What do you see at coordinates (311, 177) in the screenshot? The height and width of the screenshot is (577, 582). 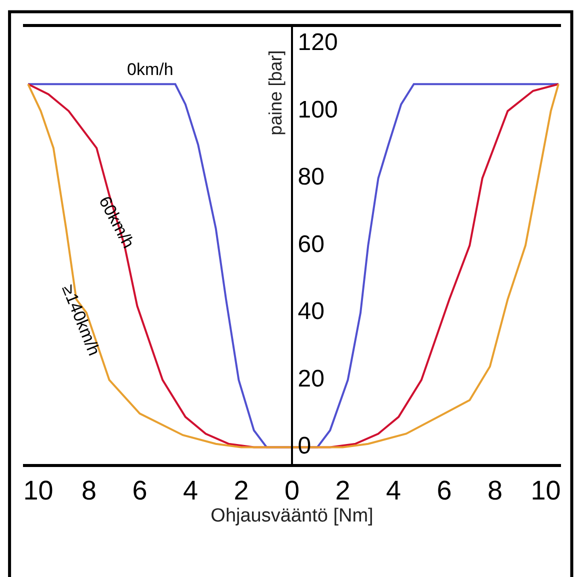 I see `y-tick-label: 80` at bounding box center [311, 177].